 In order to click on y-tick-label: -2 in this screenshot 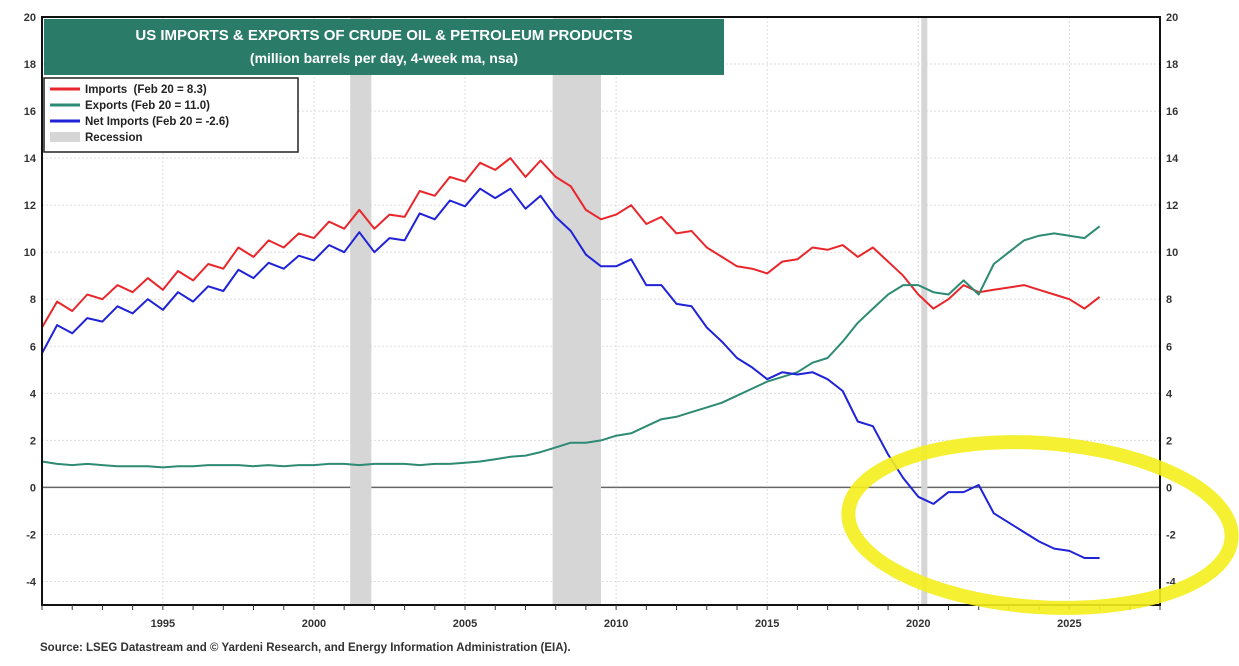, I will do `click(31, 535)`.